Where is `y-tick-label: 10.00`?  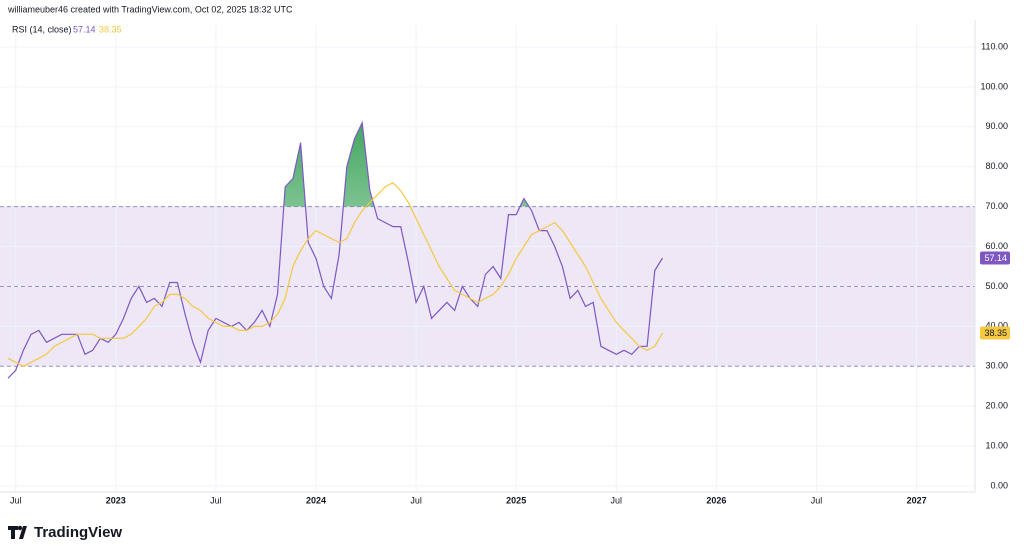 y-tick-label: 10.00 is located at coordinates (996, 445).